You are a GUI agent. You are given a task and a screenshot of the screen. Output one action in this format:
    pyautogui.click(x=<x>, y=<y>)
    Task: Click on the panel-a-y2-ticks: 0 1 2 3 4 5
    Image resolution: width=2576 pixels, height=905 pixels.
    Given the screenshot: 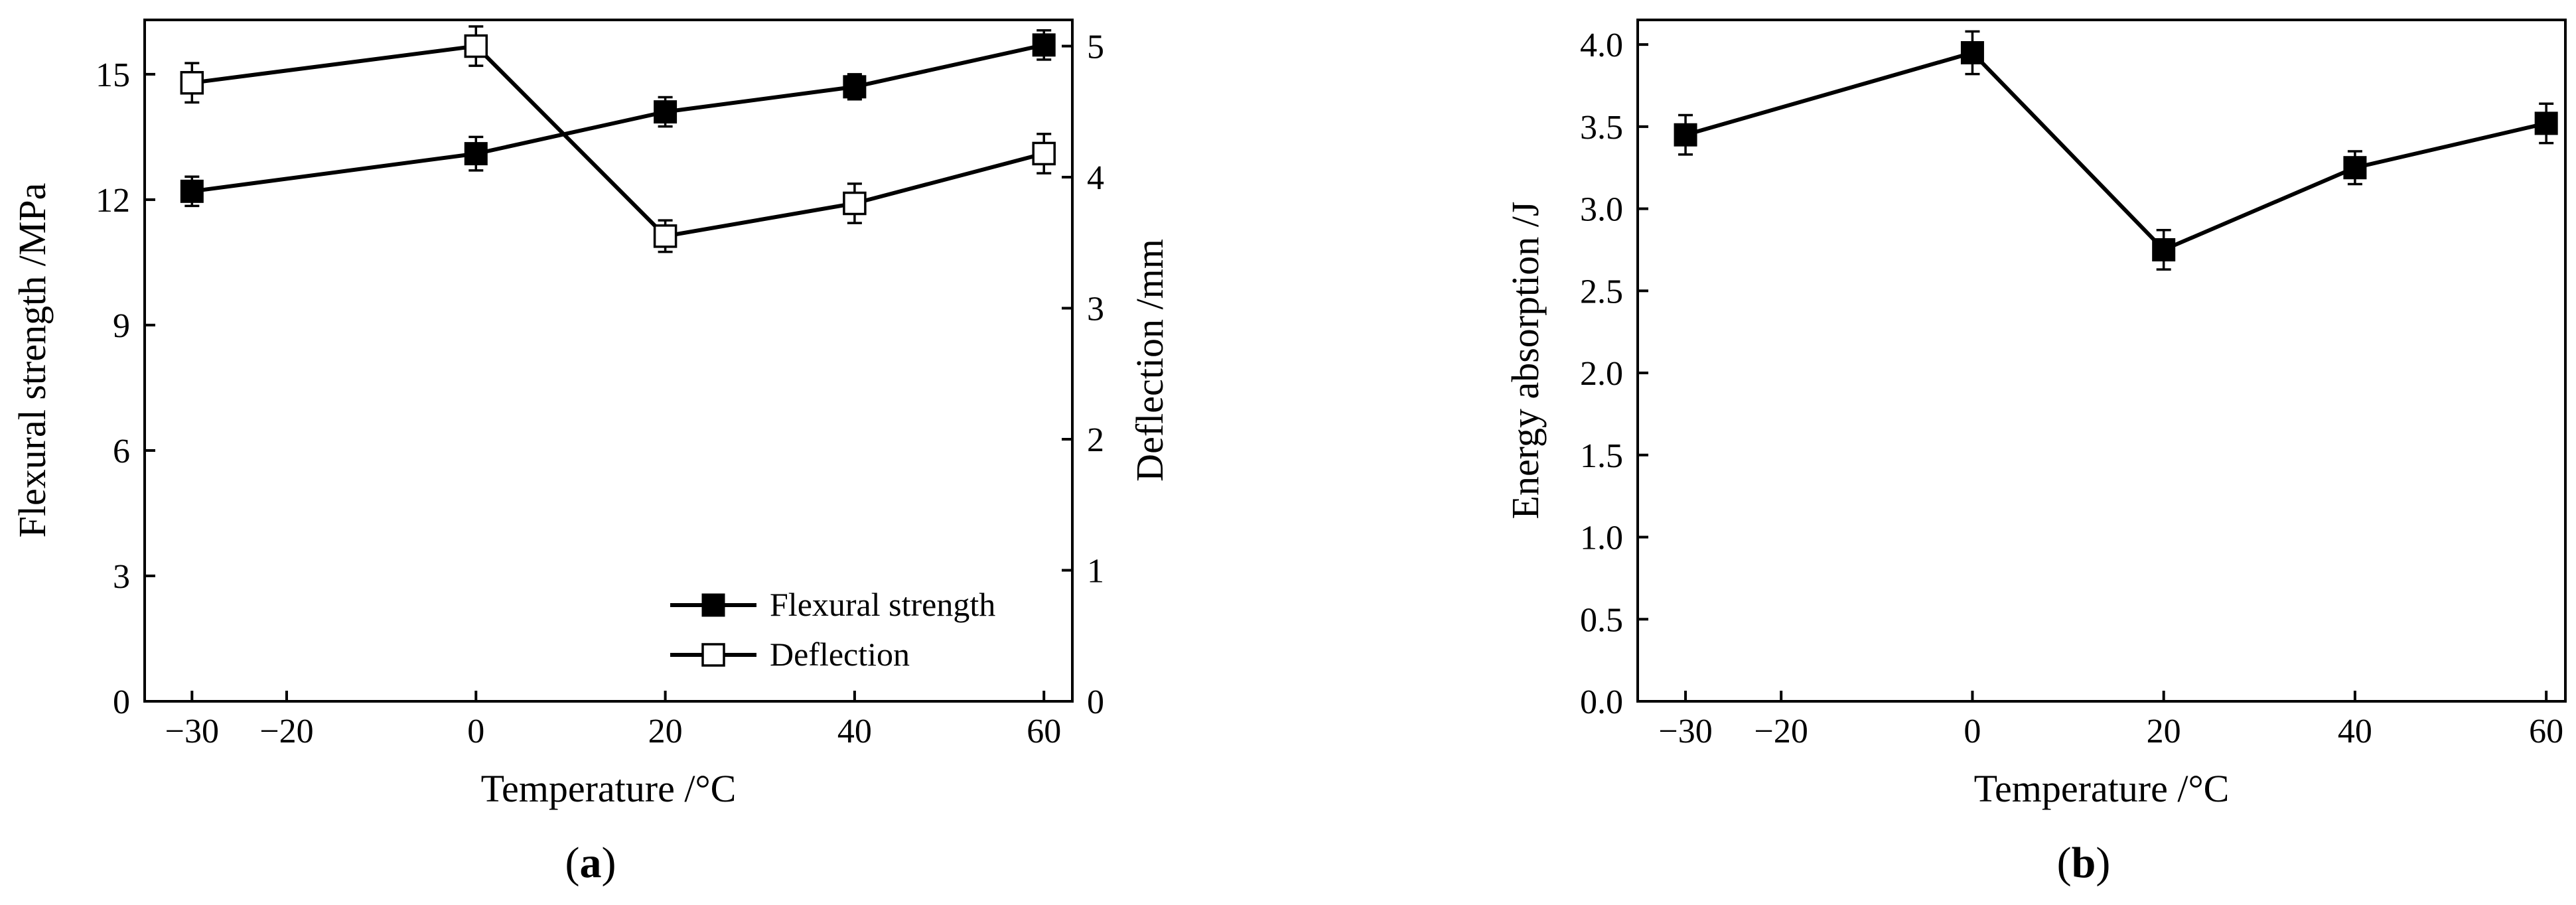 What is the action you would take?
    pyautogui.click(x=1083, y=375)
    